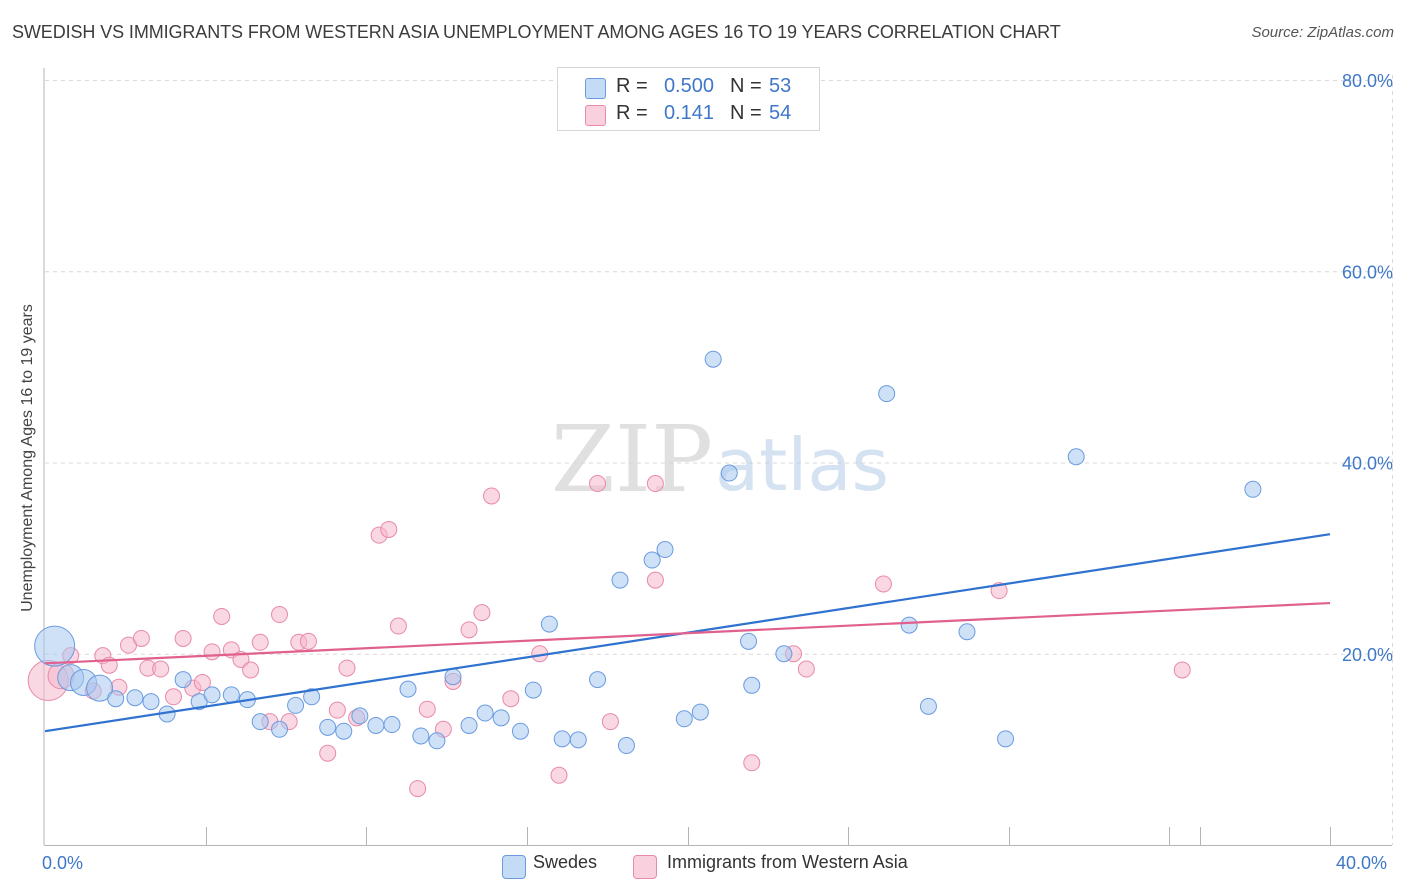 This screenshot has width=1406, height=892. I want to click on y-tick-label: 20.0%, so click(1367, 655).